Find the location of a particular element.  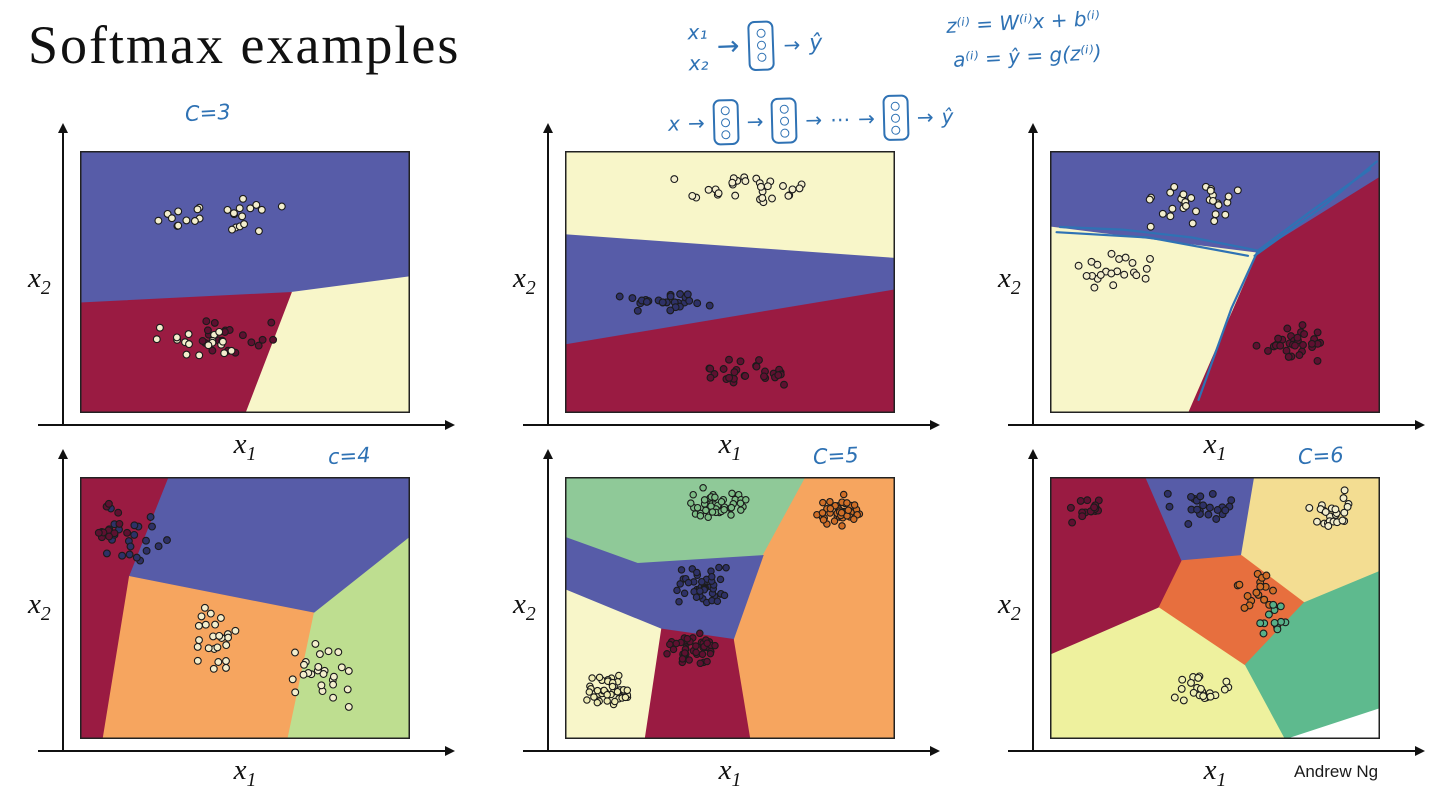

formula-a: a⁽ⁱ⁾ = ŷ = g(z⁽ⁱ⁾) is located at coordinates (1027, 56).